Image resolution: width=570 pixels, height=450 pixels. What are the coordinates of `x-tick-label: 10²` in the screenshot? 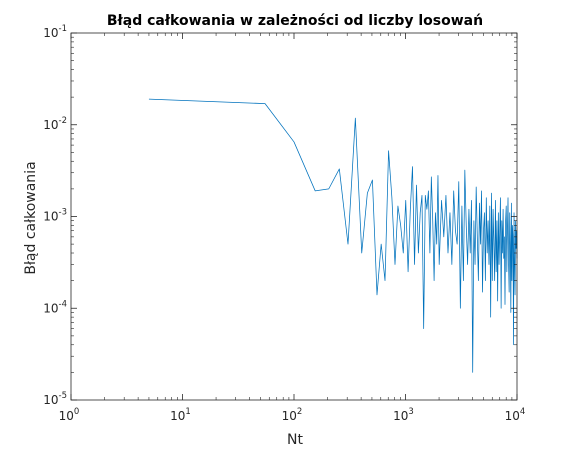 It's located at (292, 415).